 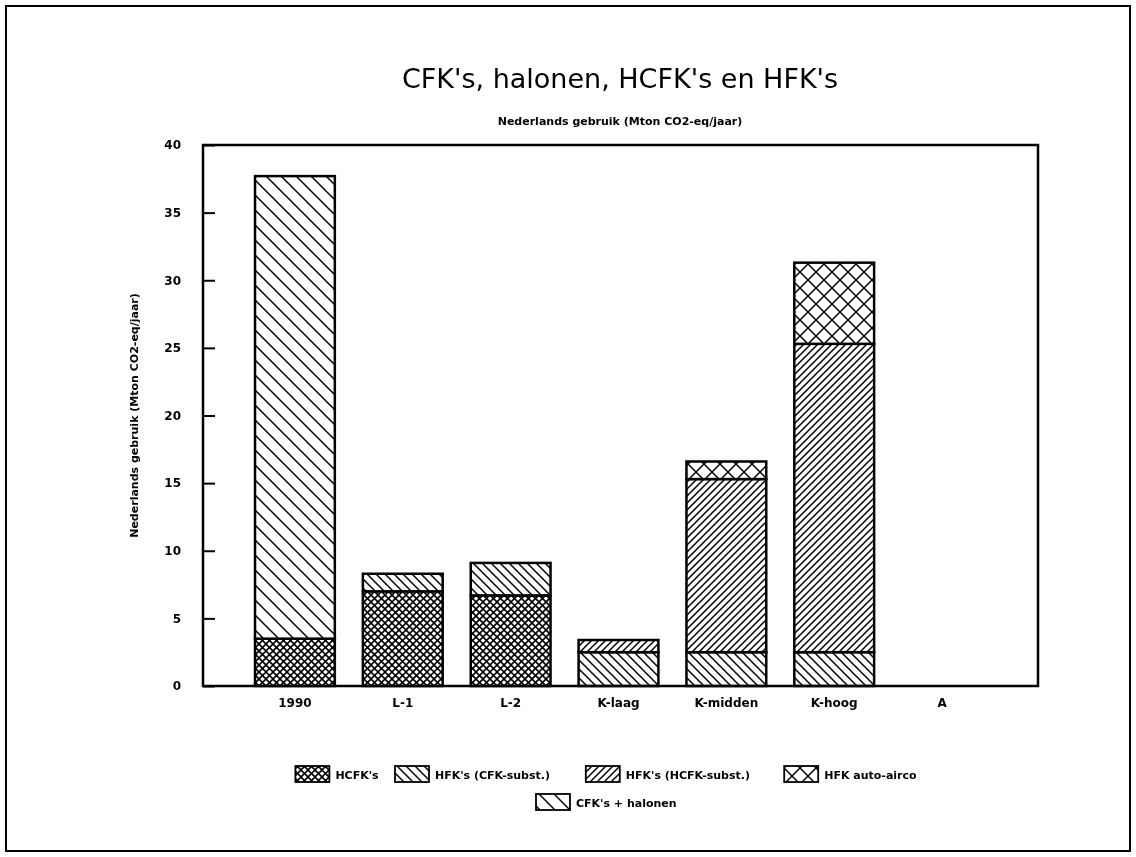 What do you see at coordinates (871, 775) in the screenshot?
I see `legend-label: HFK auto-airco` at bounding box center [871, 775].